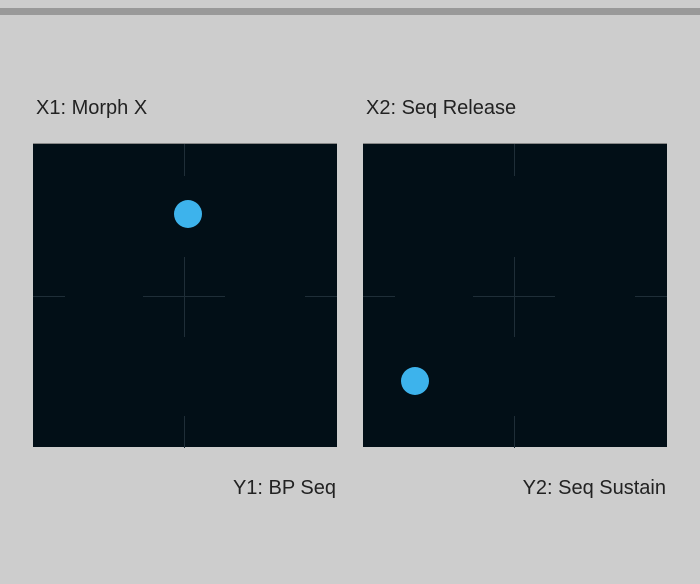  Describe the element at coordinates (92, 108) in the screenshot. I see `x1-label: X1: Morph X` at that location.